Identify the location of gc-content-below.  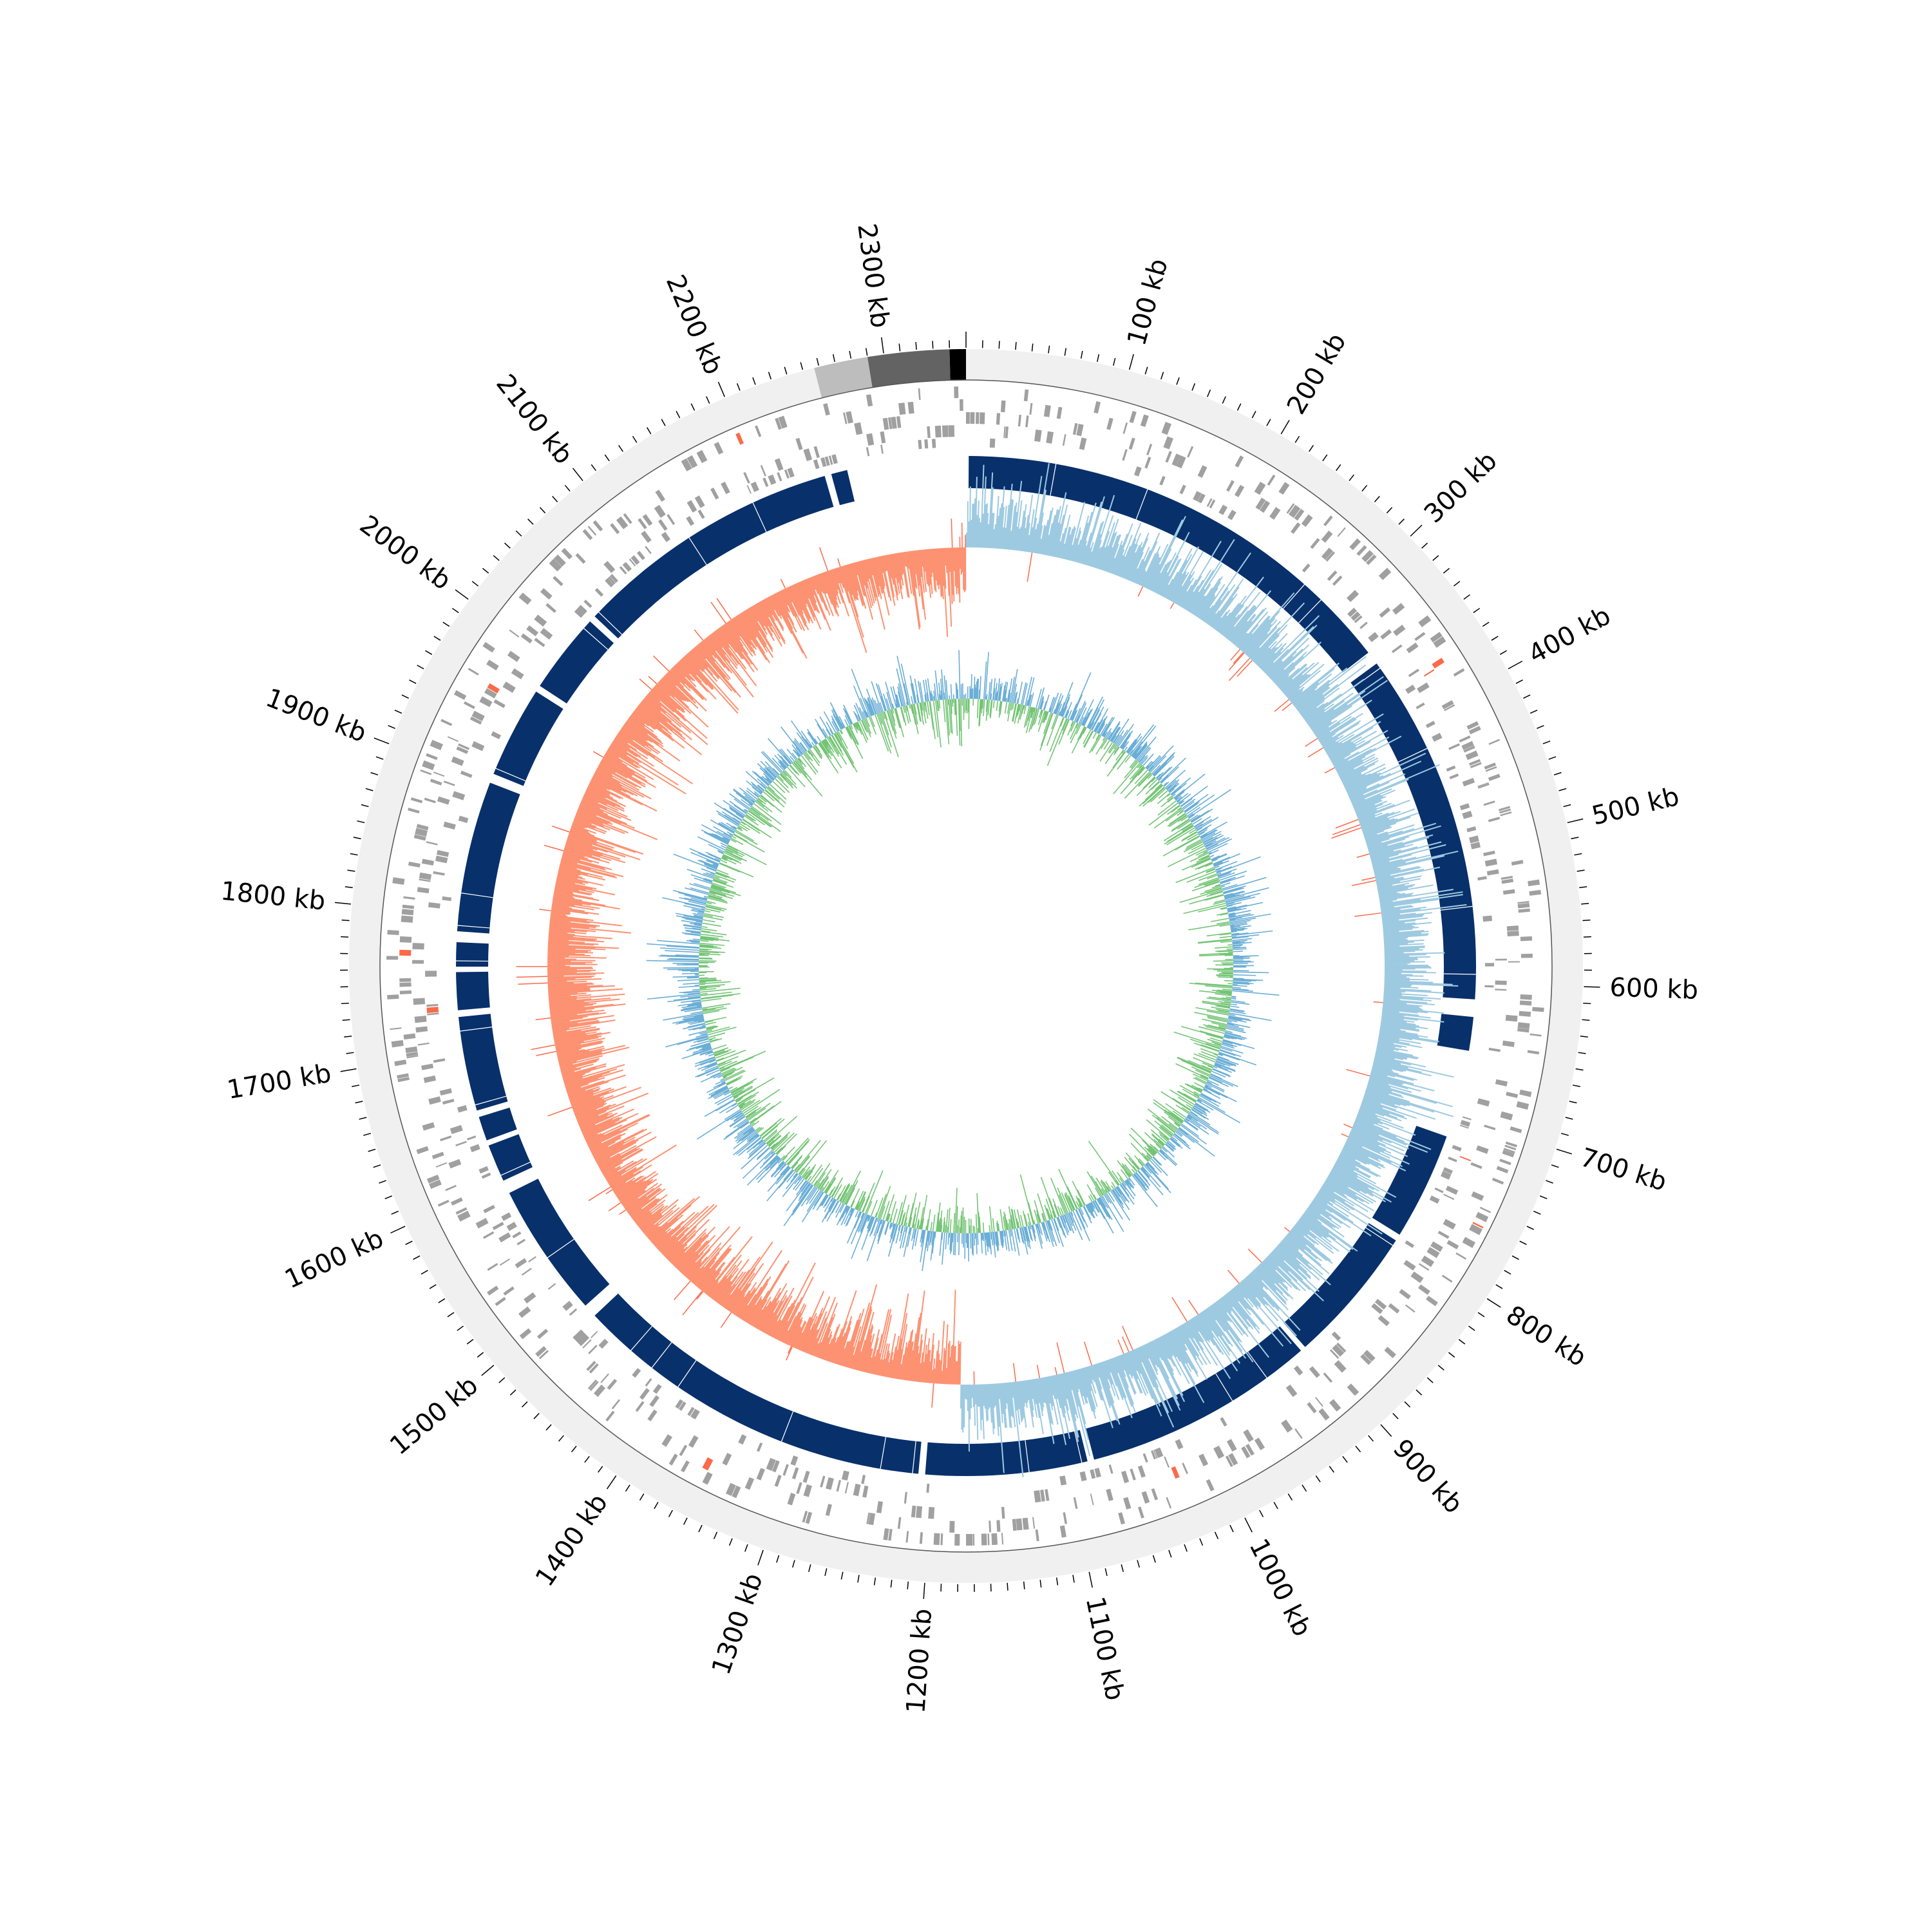
(966, 966).